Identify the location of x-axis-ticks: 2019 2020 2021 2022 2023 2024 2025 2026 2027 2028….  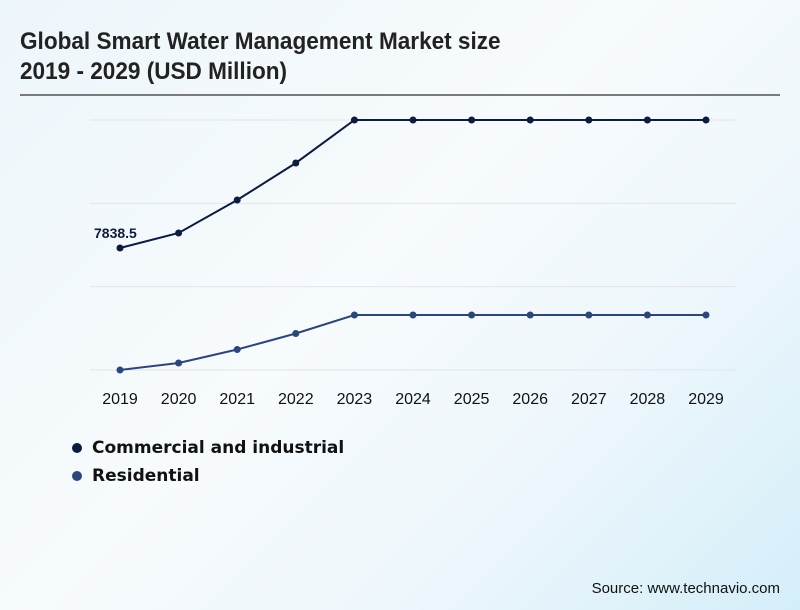
(413, 399).